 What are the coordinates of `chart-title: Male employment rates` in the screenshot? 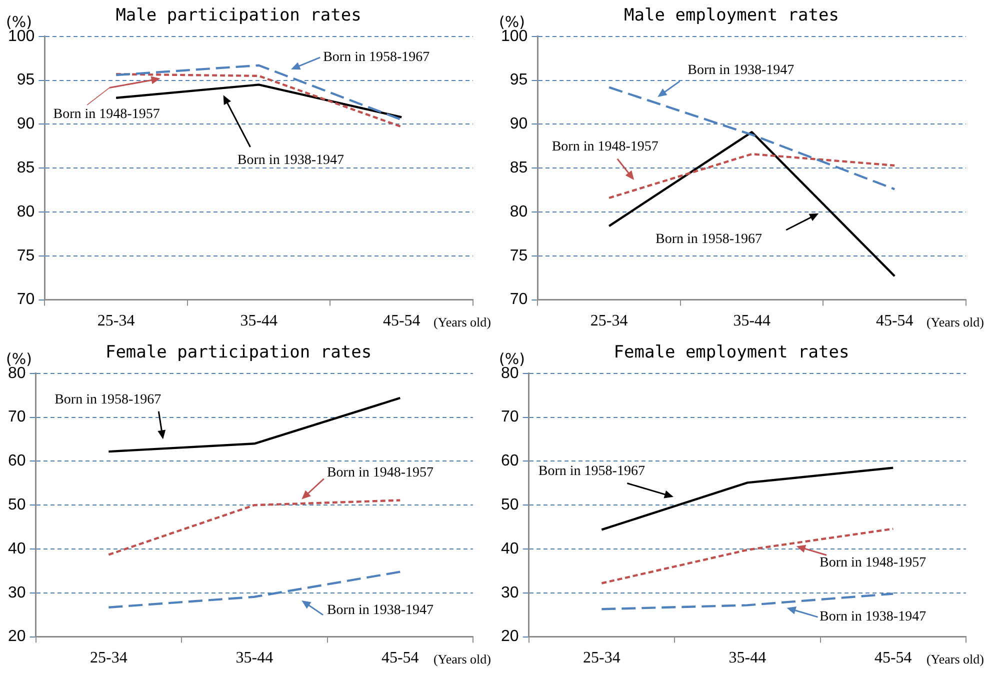 It's located at (731, 16).